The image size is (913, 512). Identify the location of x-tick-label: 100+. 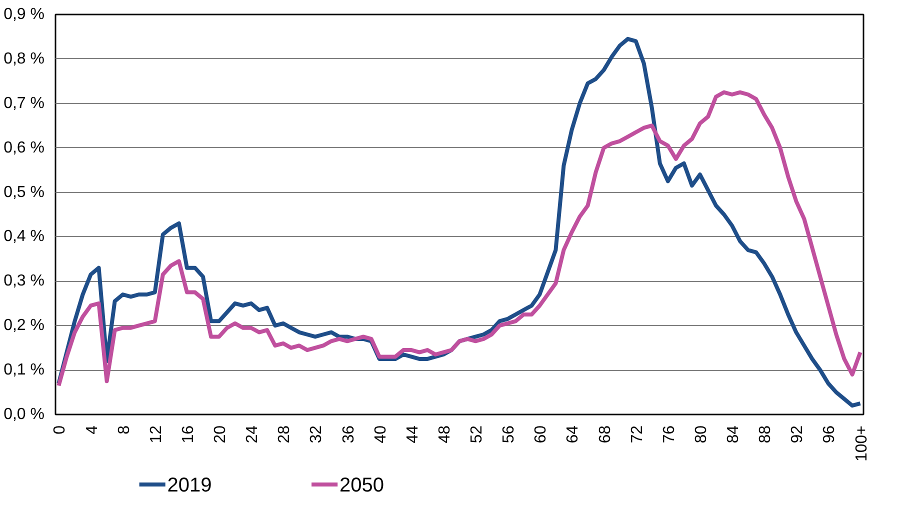
(861, 443).